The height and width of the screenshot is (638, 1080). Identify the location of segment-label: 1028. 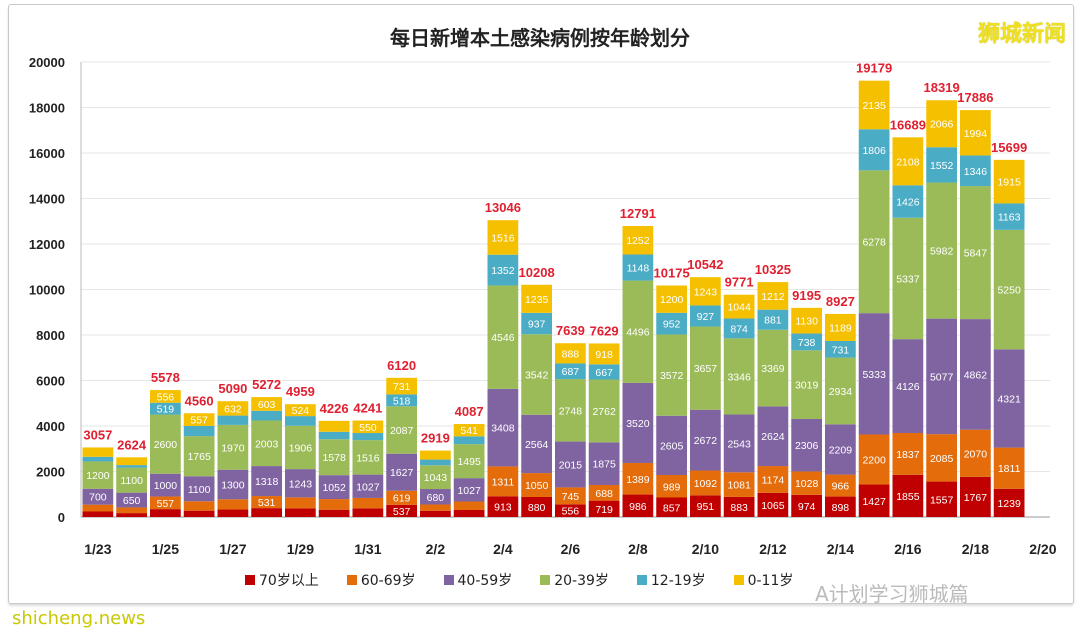
(807, 484).